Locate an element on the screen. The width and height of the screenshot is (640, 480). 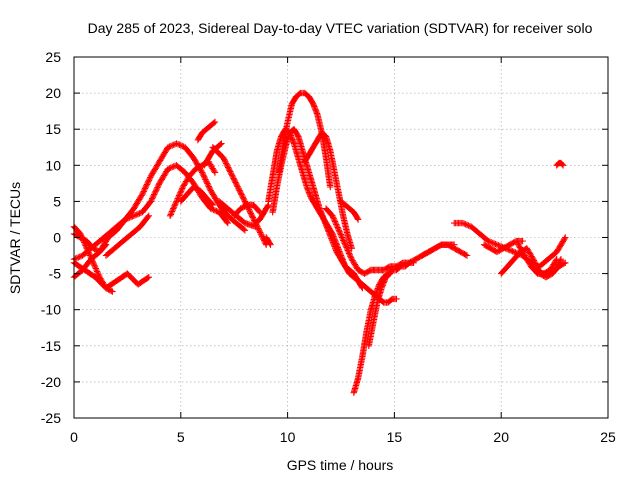
series-arc29 is located at coordinates (548, 266).